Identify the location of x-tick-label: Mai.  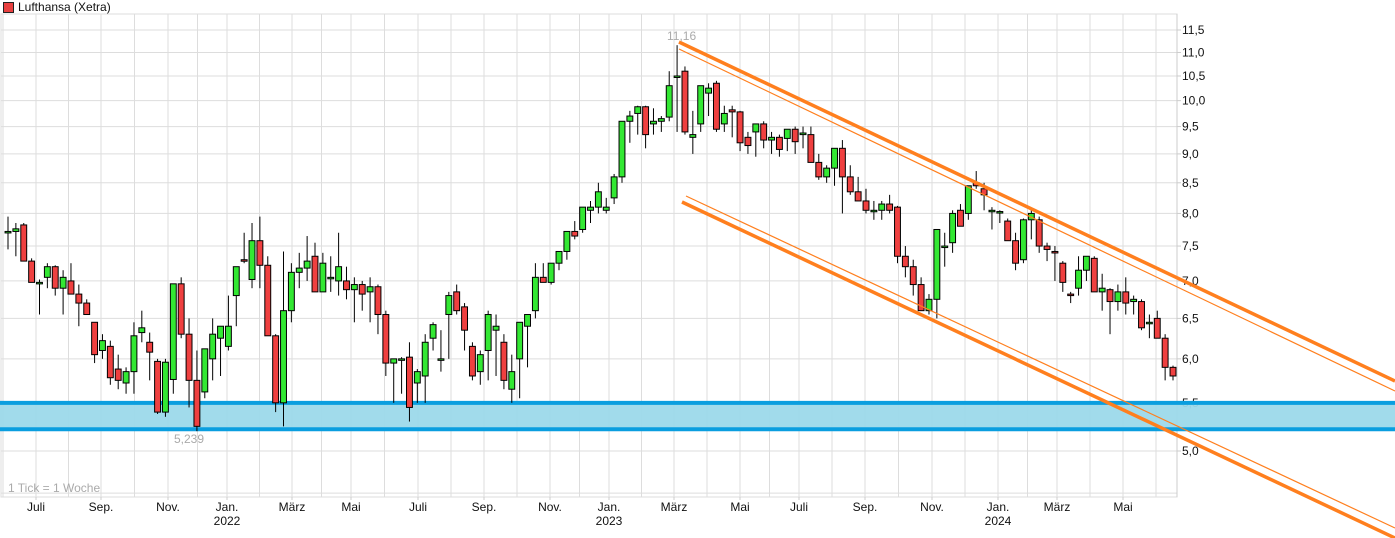
(1122, 507).